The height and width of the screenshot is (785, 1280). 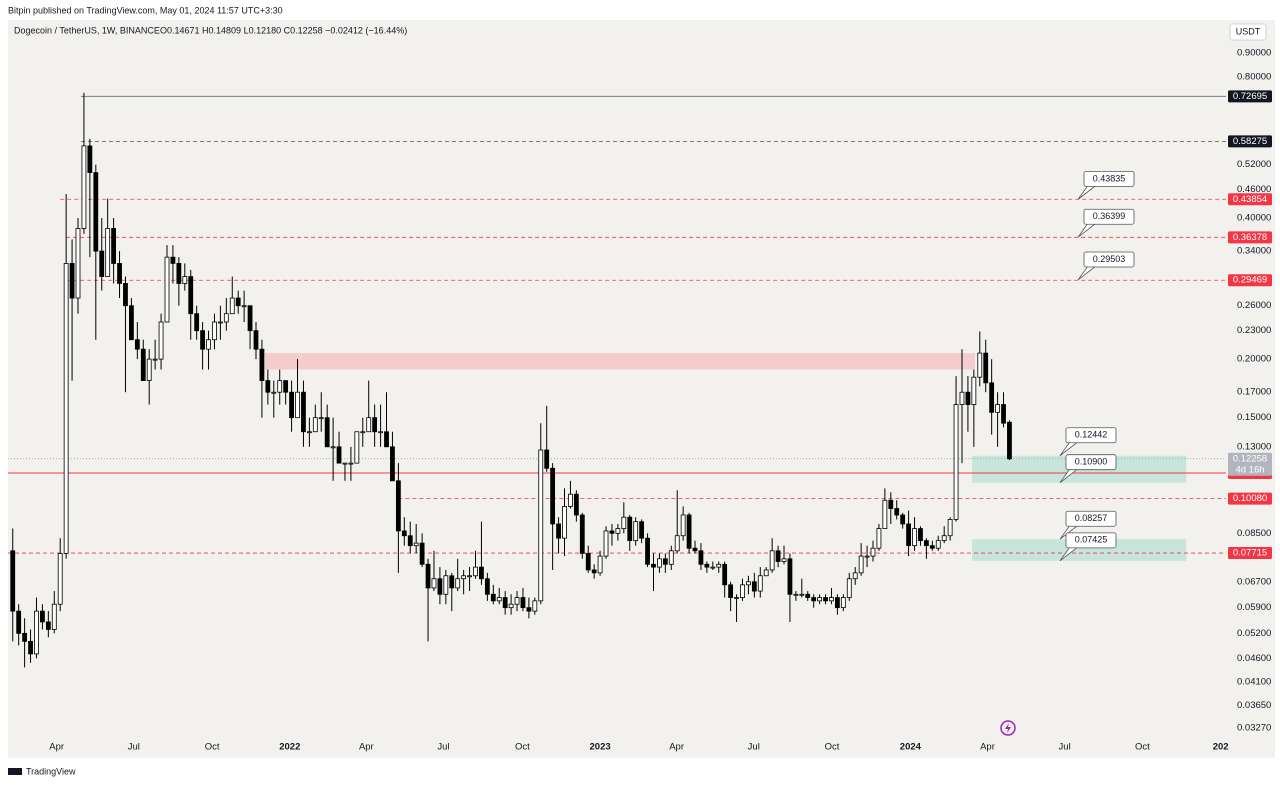 I want to click on currency: USDT, so click(x=1248, y=31).